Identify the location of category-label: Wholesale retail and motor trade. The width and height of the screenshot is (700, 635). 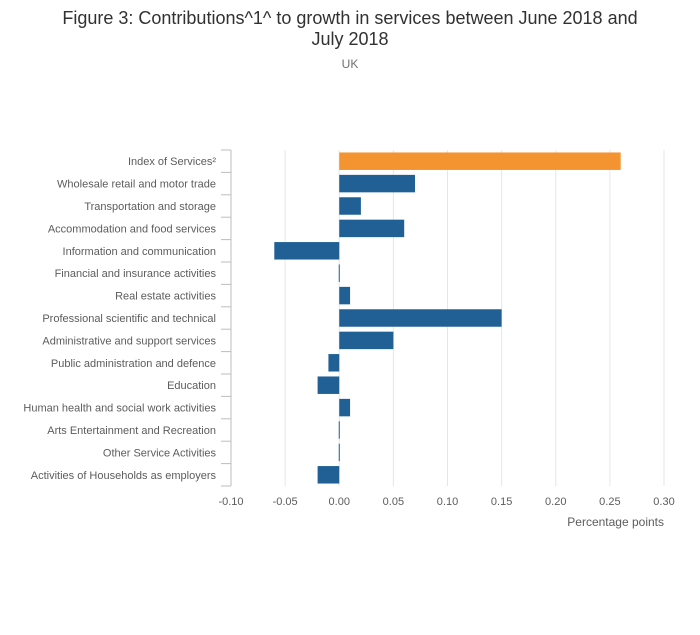
(136, 185).